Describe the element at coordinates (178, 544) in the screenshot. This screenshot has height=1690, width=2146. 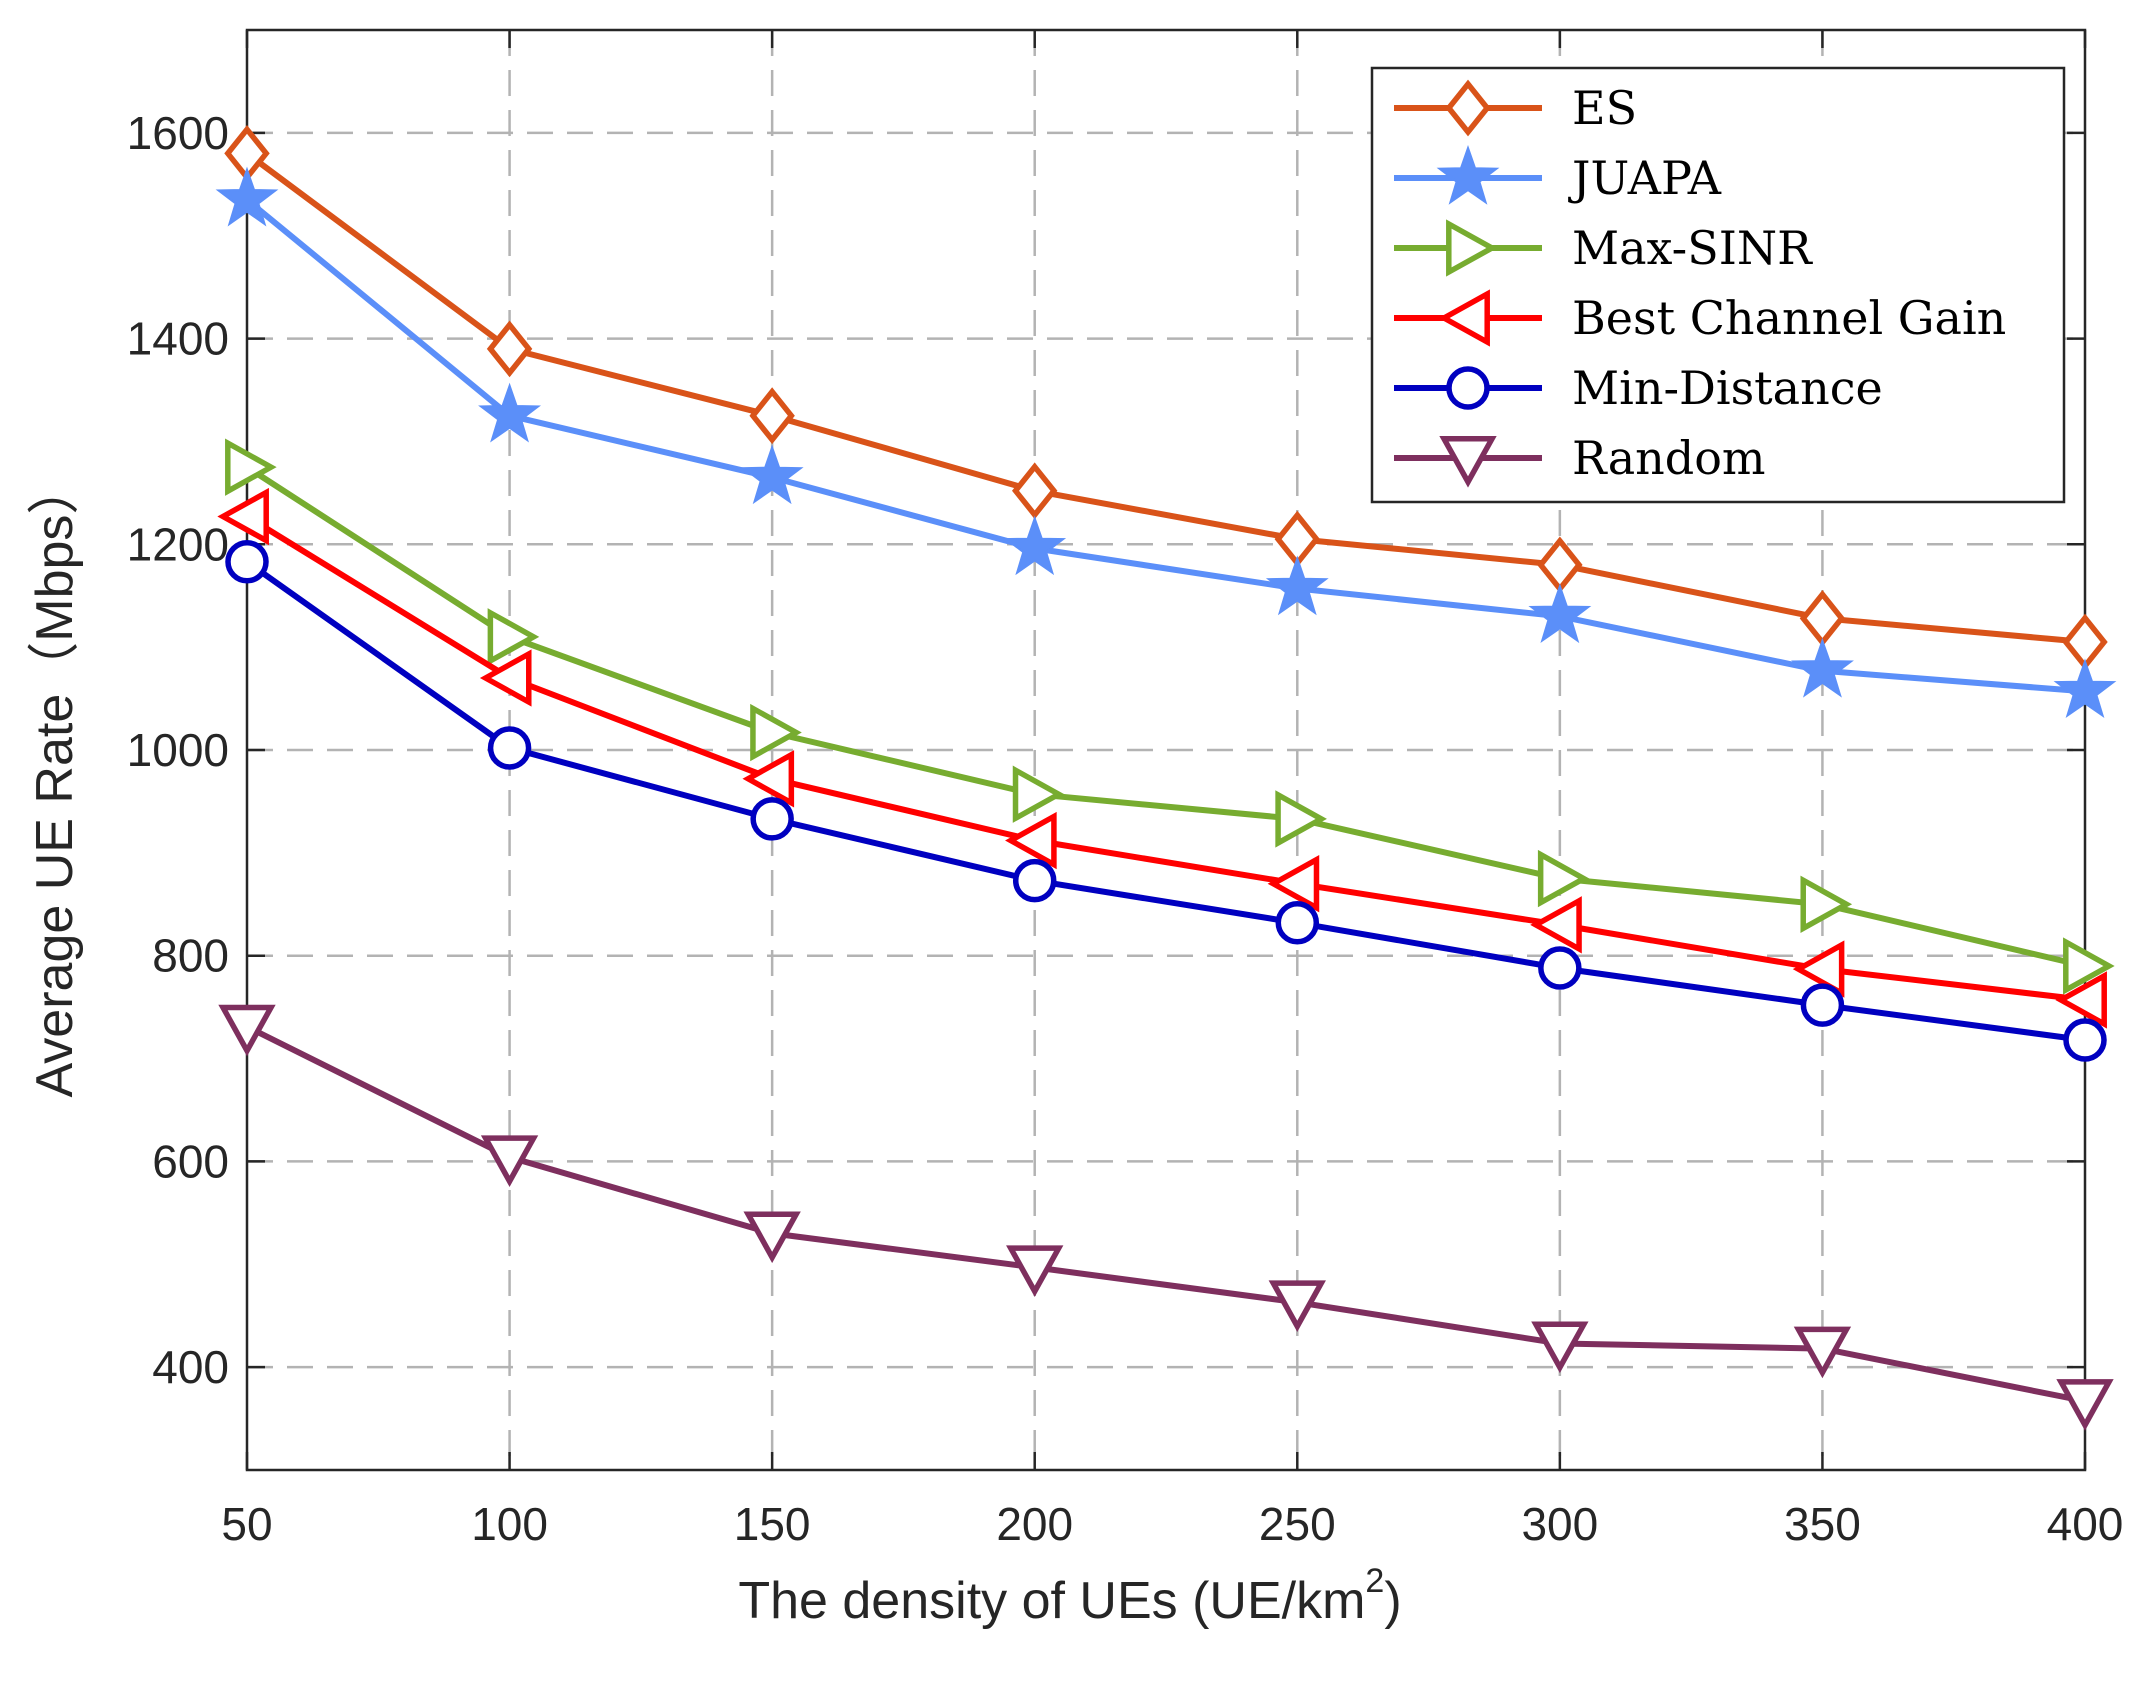
I see `y-tick-label-1200: 1200` at that location.